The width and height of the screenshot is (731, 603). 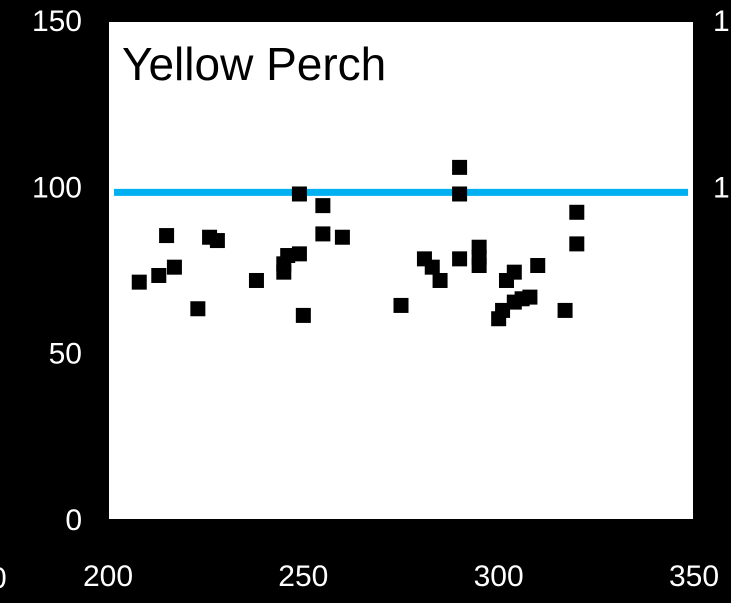 What do you see at coordinates (108, 576) in the screenshot?
I see `x-tick-label: 200` at bounding box center [108, 576].